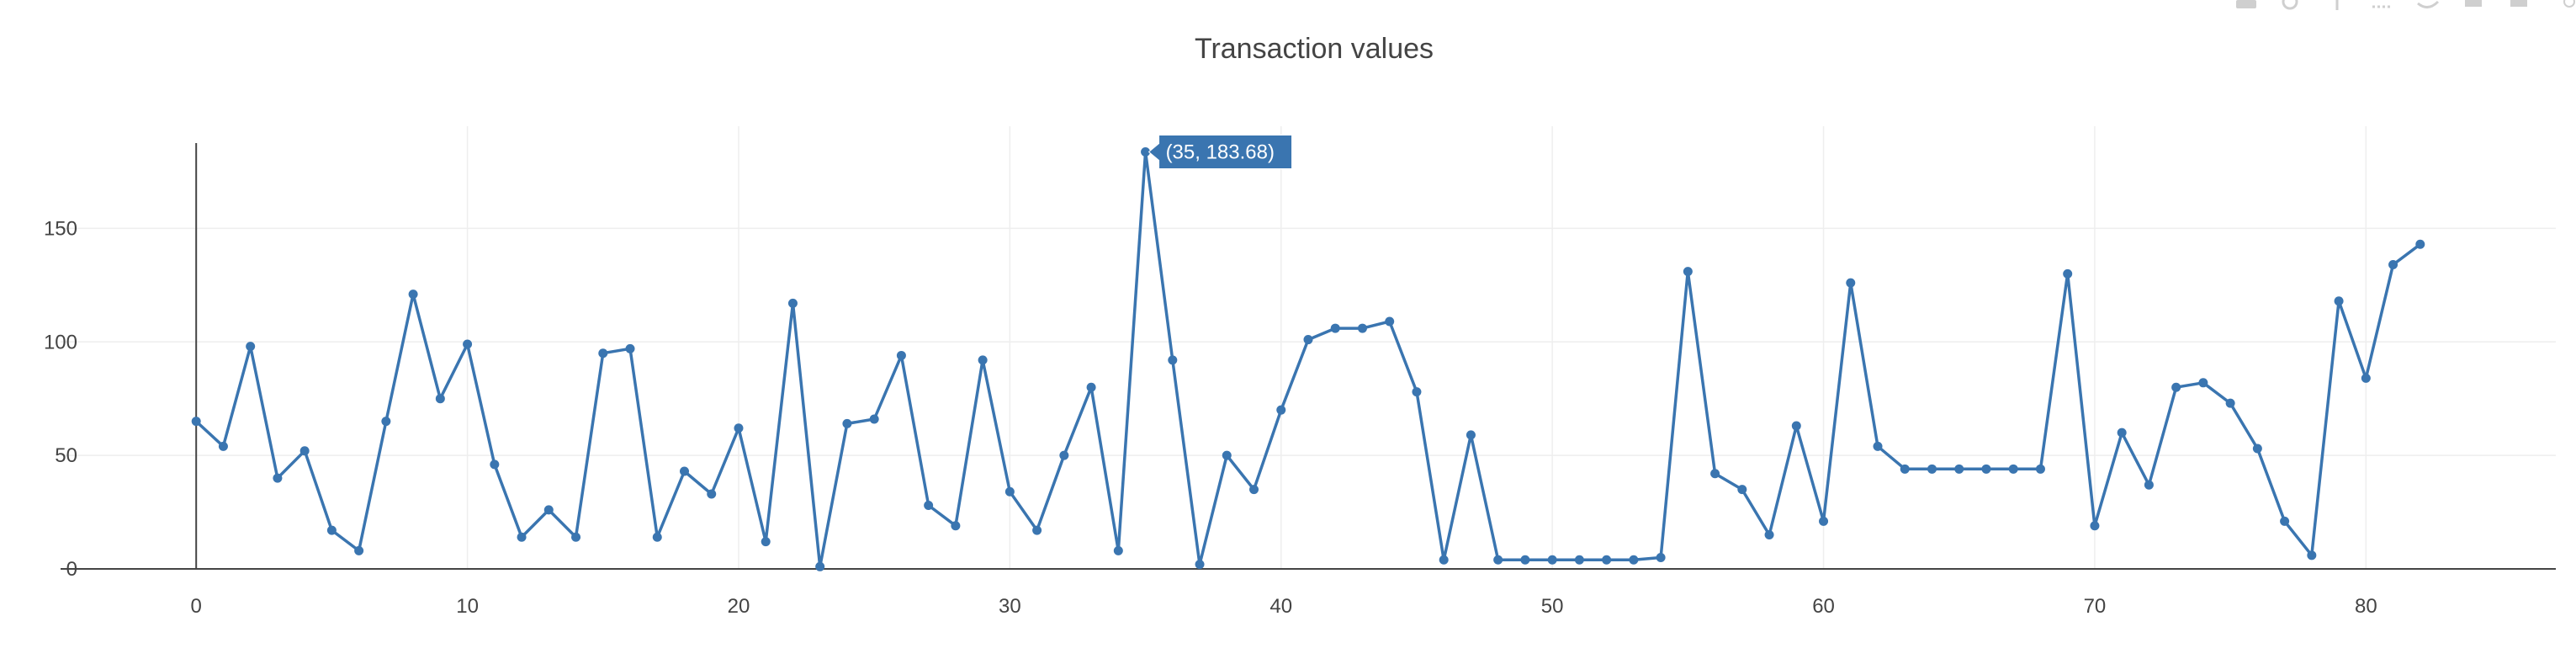 Image resolution: width=2576 pixels, height=664 pixels. Describe the element at coordinates (61, 342) in the screenshot. I see `y-tick-label: 100` at that location.